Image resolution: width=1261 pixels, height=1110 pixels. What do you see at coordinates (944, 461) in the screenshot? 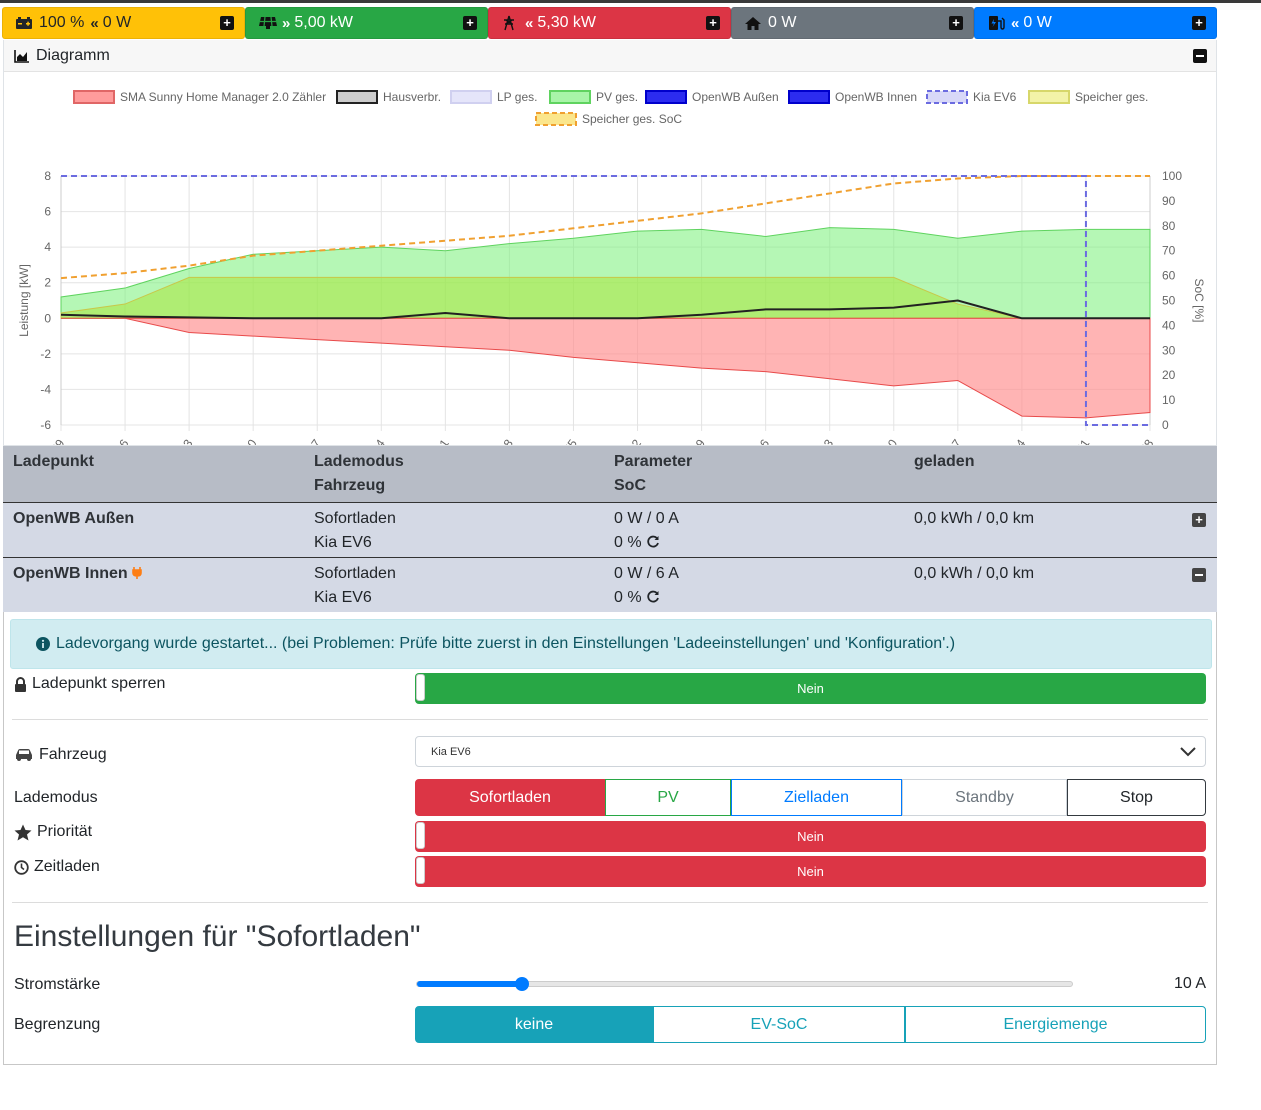
I see `header-geladen: geladen` at bounding box center [944, 461].